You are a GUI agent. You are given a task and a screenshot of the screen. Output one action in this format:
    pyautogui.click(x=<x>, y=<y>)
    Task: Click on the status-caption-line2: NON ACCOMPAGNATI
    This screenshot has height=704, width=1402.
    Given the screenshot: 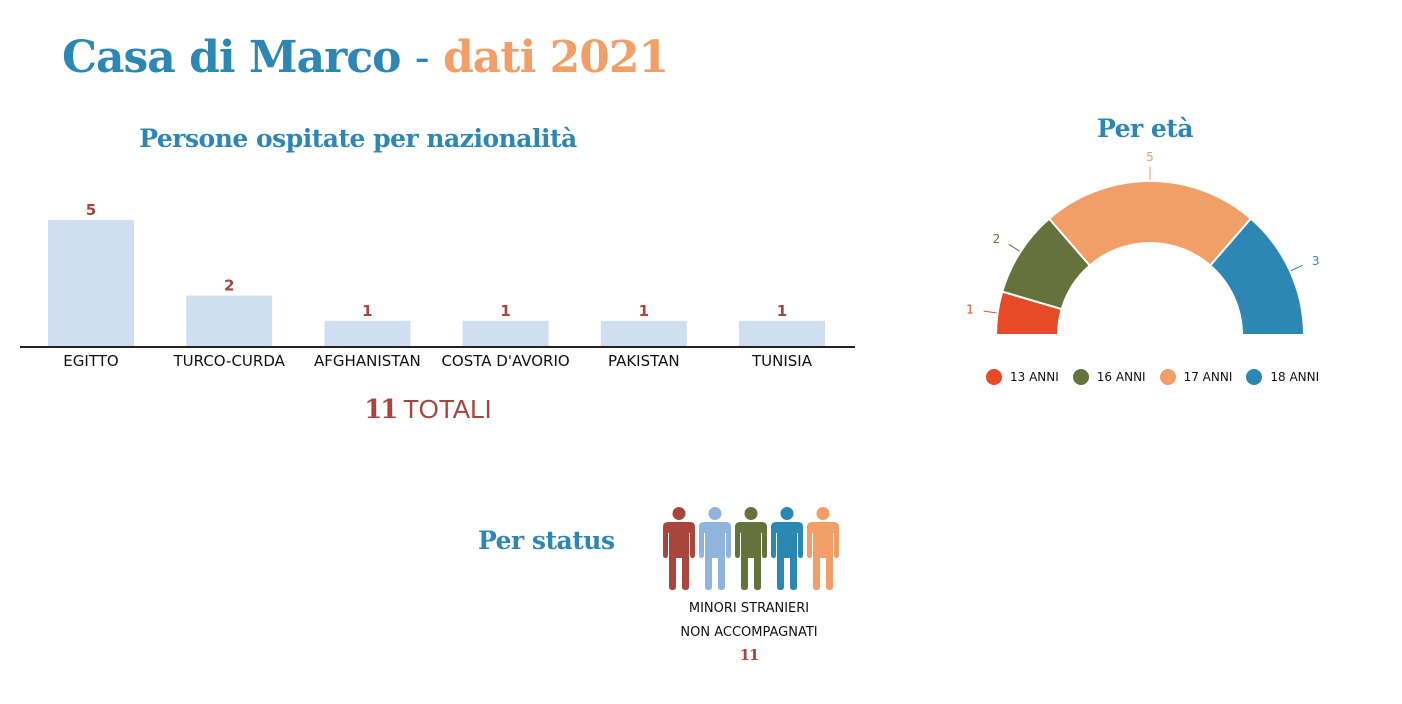 What is the action you would take?
    pyautogui.click(x=749, y=632)
    